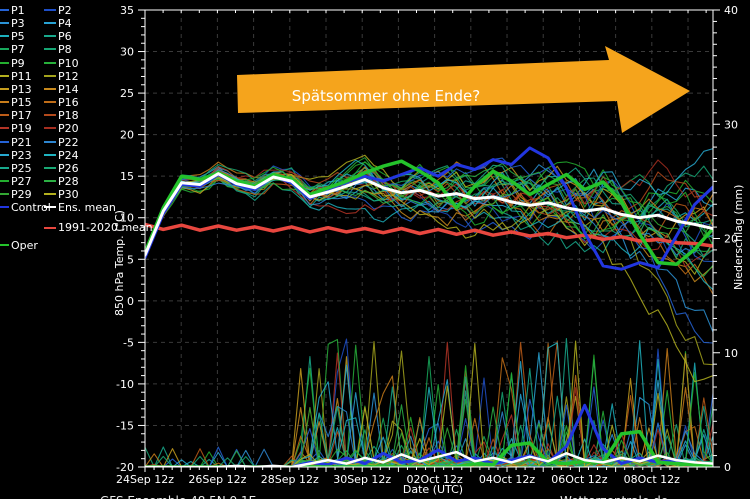 This screenshot has height=499, width=750. I want to click on x-tick-label: 24Sep 12z, so click(145, 479).